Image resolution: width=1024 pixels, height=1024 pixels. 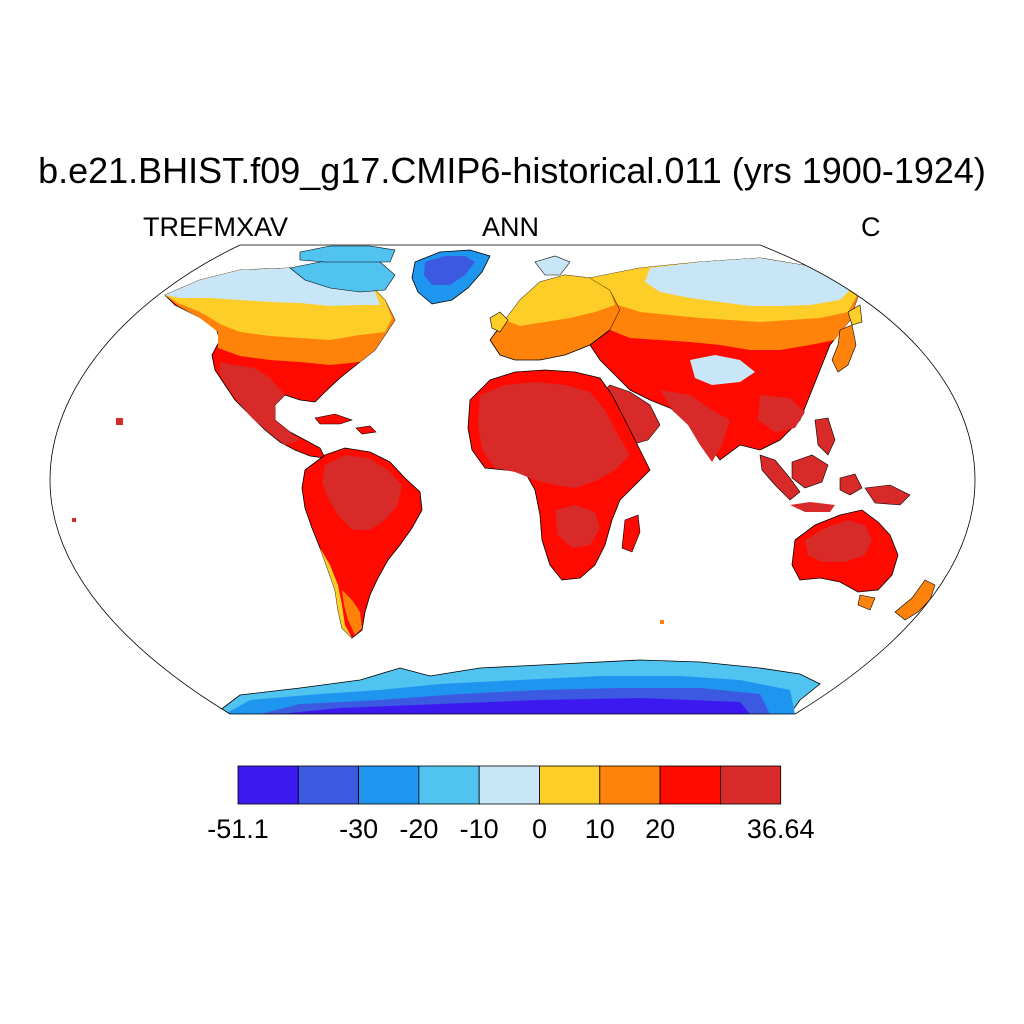 What do you see at coordinates (555, 308) in the screenshot?
I see `europe` at bounding box center [555, 308].